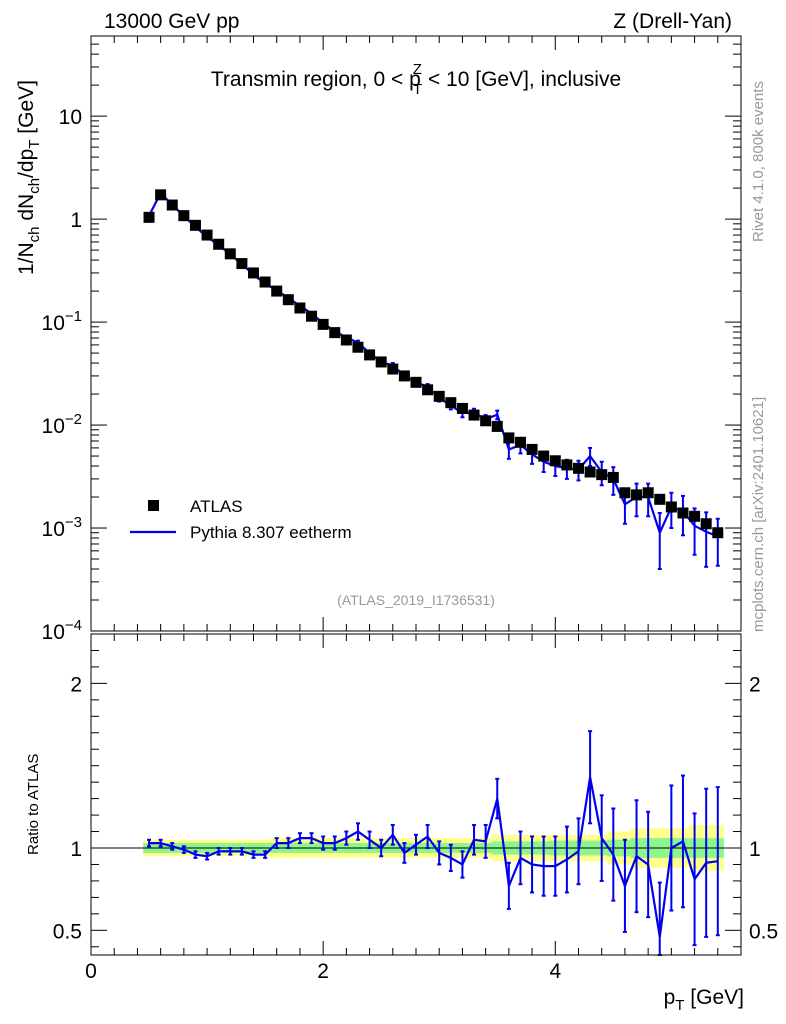 The image size is (786, 1024). Describe the element at coordinates (76, 849) in the screenshot. I see `ratio-y-tick-label-left: 1` at that location.